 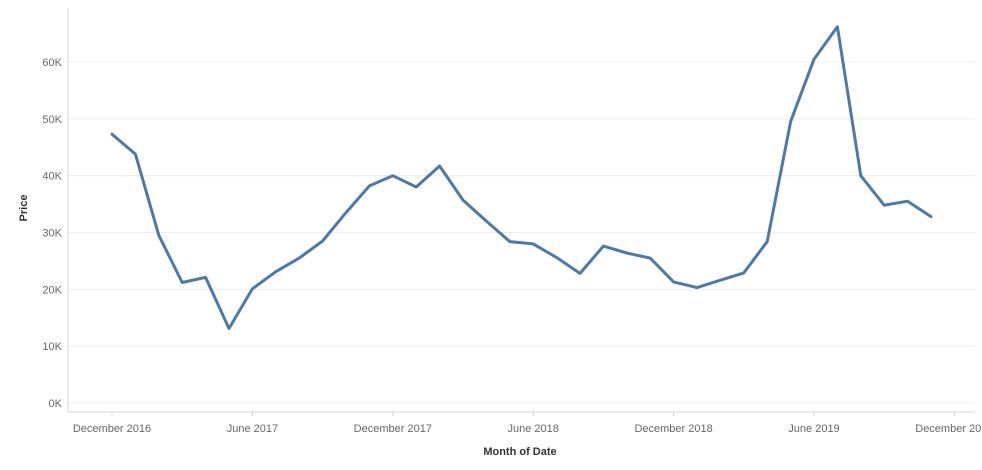 I want to click on x-tick-label: June 2018, so click(x=533, y=429).